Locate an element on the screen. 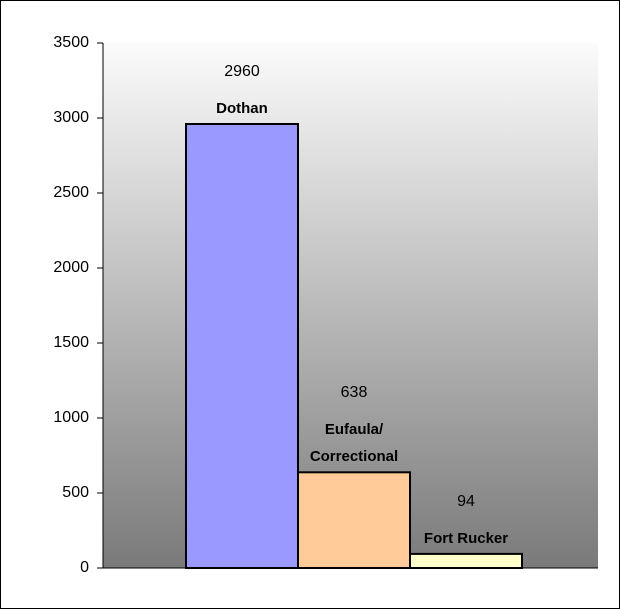 This screenshot has width=620, height=609. y-tick-label: 2000 is located at coordinates (71, 267).